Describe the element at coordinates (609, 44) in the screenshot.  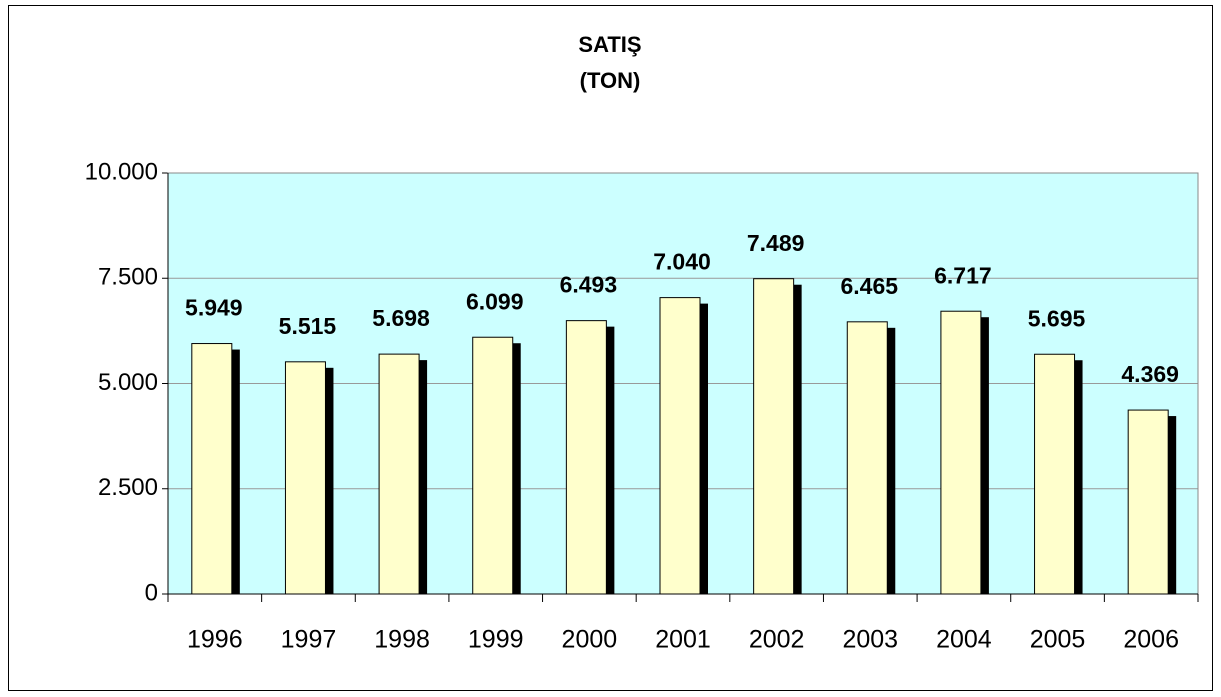
I see `chart-title: SATIŞ` at that location.